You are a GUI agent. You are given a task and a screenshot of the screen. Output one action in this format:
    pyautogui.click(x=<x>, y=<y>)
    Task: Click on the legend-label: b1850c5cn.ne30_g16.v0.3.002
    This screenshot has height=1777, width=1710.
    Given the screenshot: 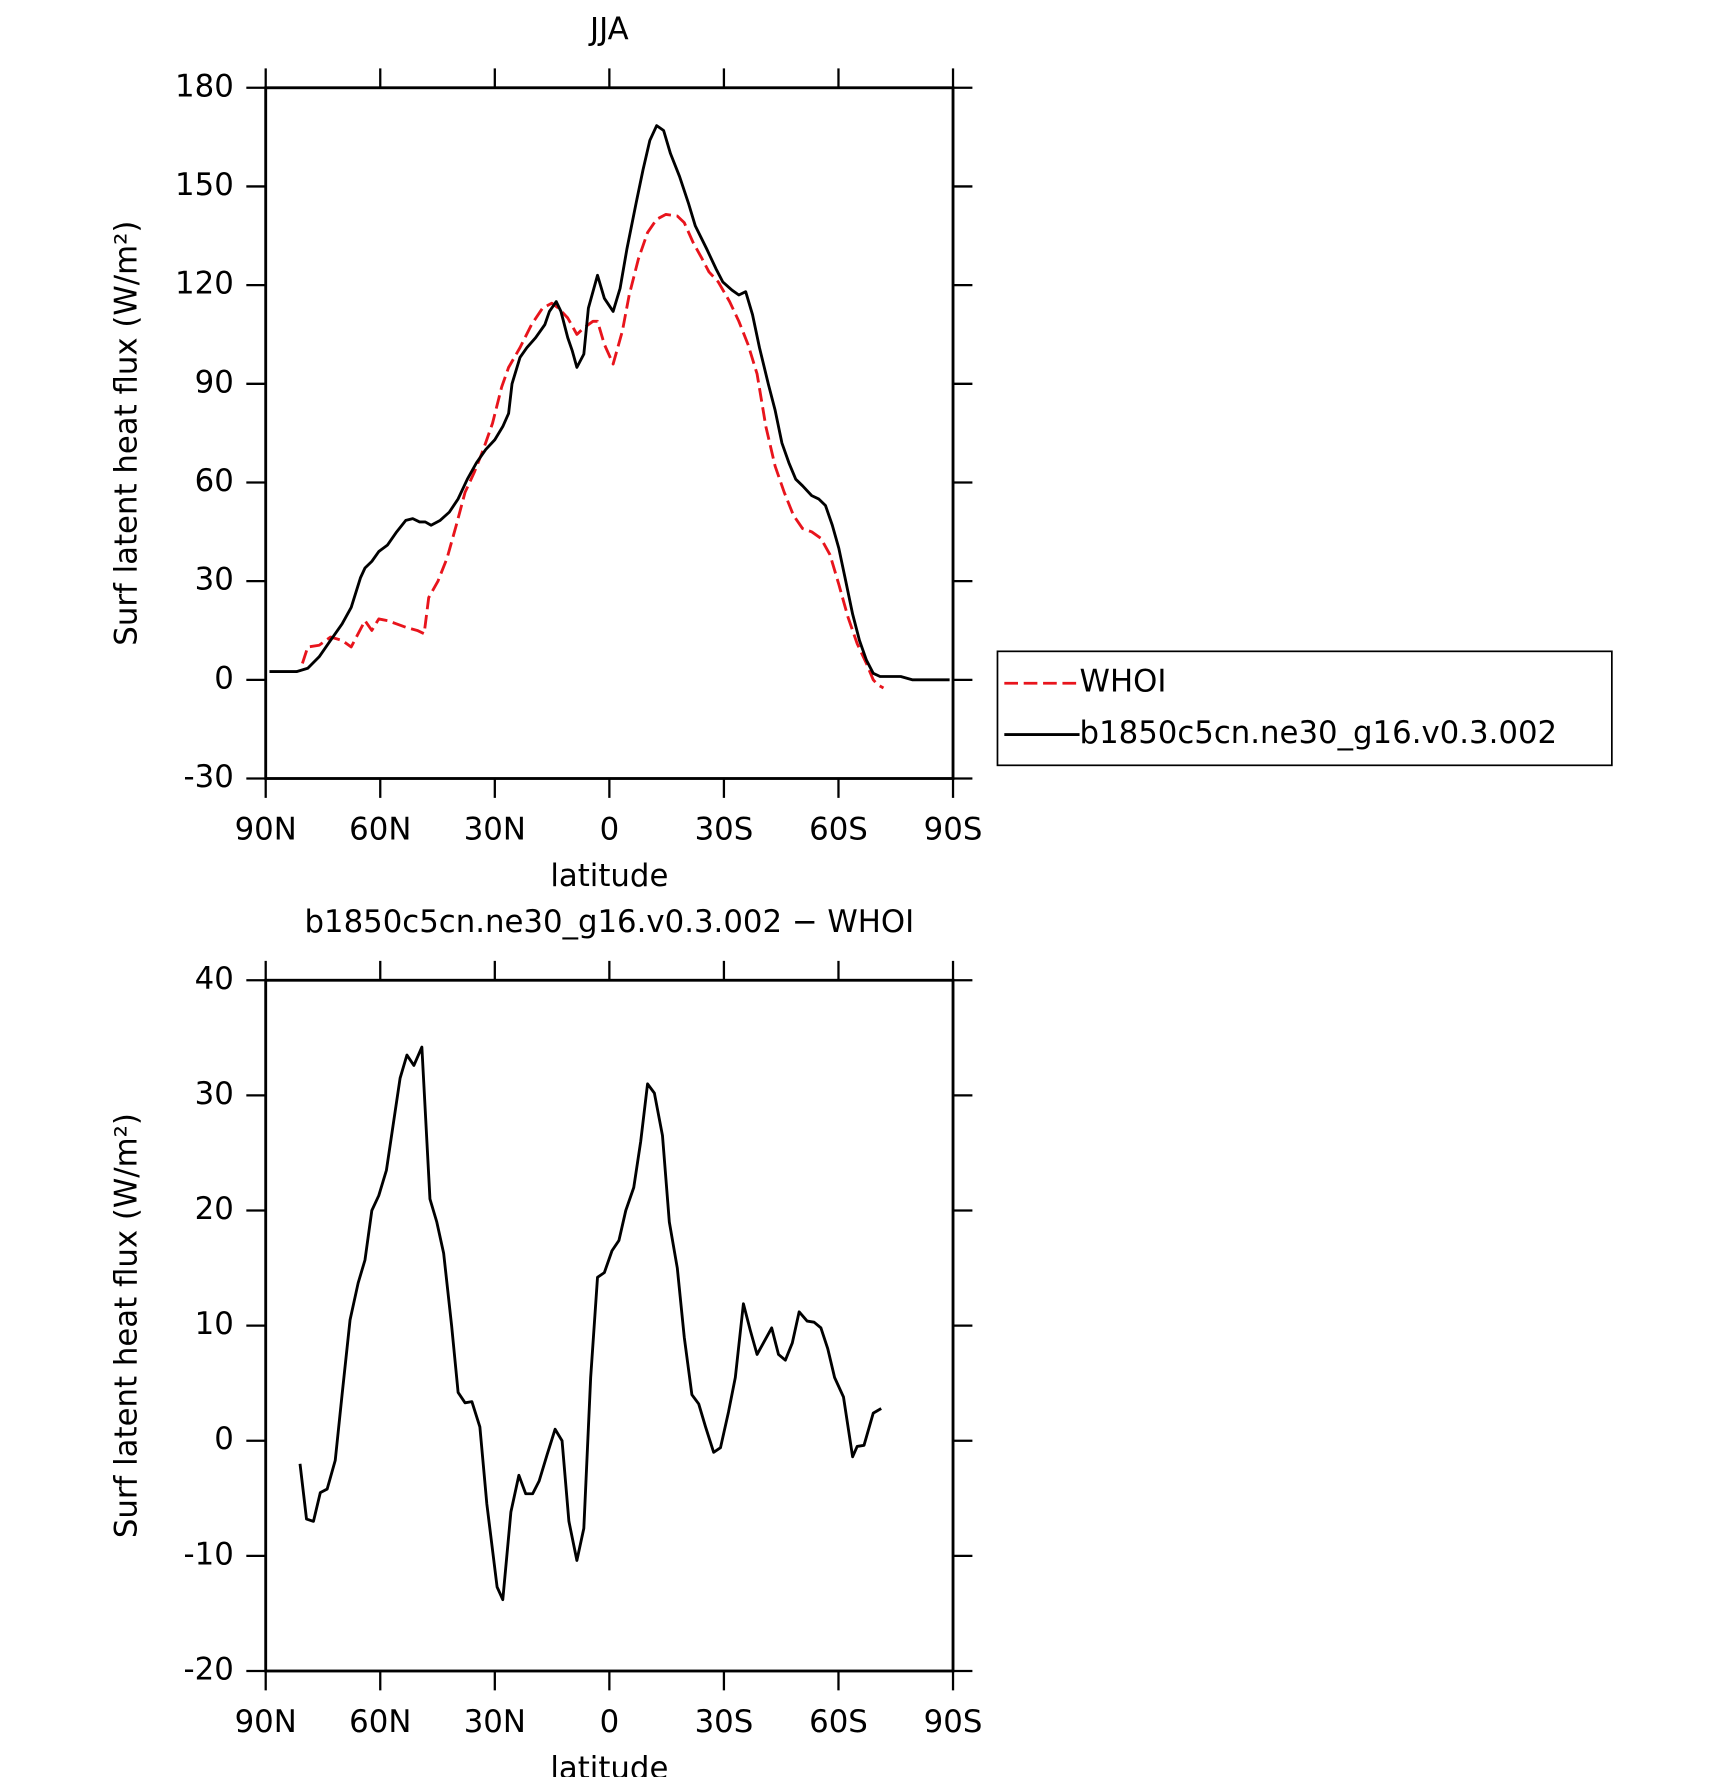 What is the action you would take?
    pyautogui.click(x=1319, y=733)
    